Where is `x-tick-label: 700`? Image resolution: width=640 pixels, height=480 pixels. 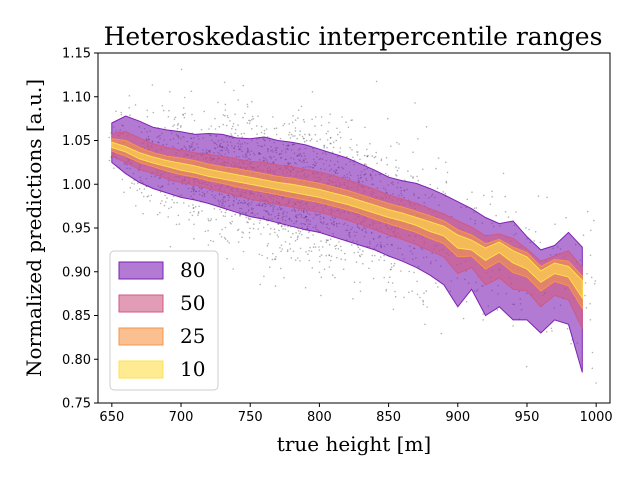
x-tick-label: 700 is located at coordinates (181, 417).